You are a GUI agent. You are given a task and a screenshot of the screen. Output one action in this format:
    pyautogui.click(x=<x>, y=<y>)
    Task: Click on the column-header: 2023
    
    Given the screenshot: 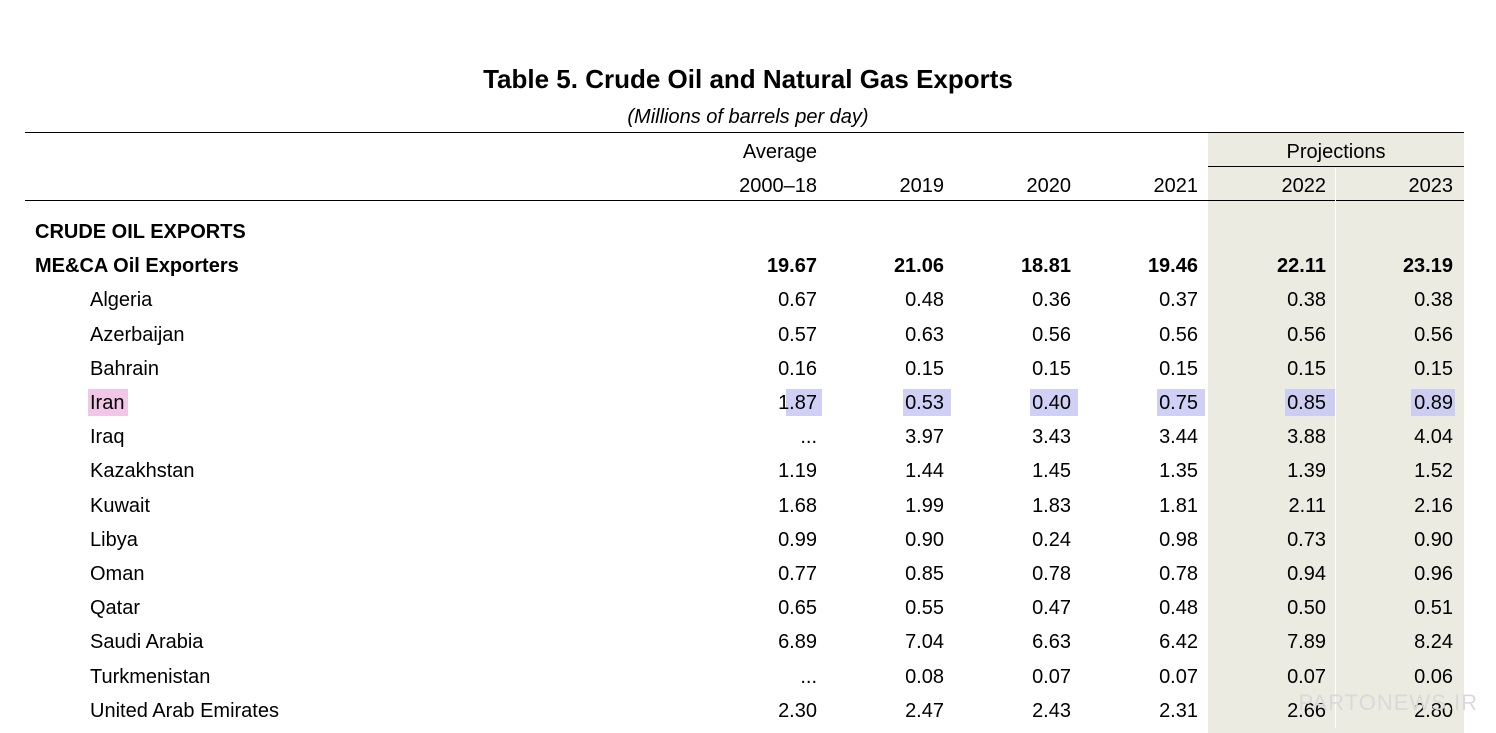 What is the action you would take?
    pyautogui.click(x=1431, y=186)
    